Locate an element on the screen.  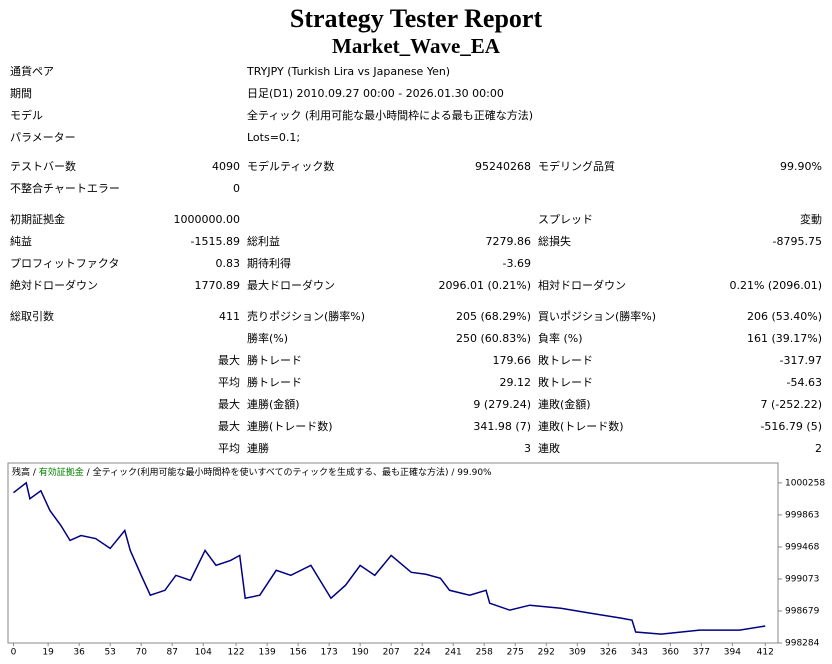
stat-label: 連敗(金額) is located at coordinates (564, 404).